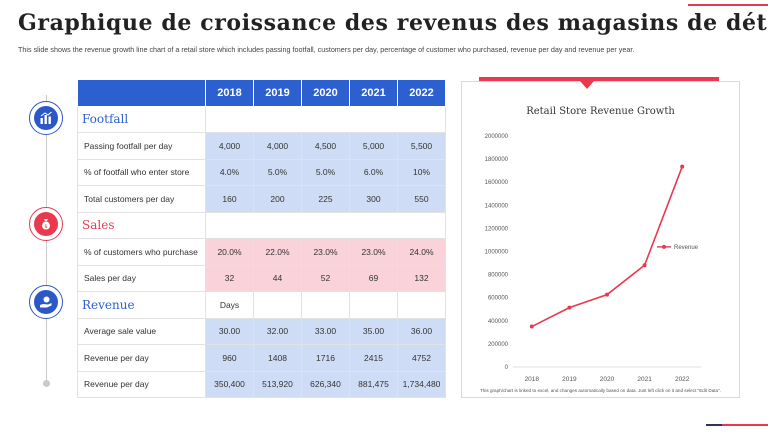 This screenshot has height=432, width=768. What do you see at coordinates (325, 331) in the screenshot?
I see `table-cell: 33.00` at bounding box center [325, 331].